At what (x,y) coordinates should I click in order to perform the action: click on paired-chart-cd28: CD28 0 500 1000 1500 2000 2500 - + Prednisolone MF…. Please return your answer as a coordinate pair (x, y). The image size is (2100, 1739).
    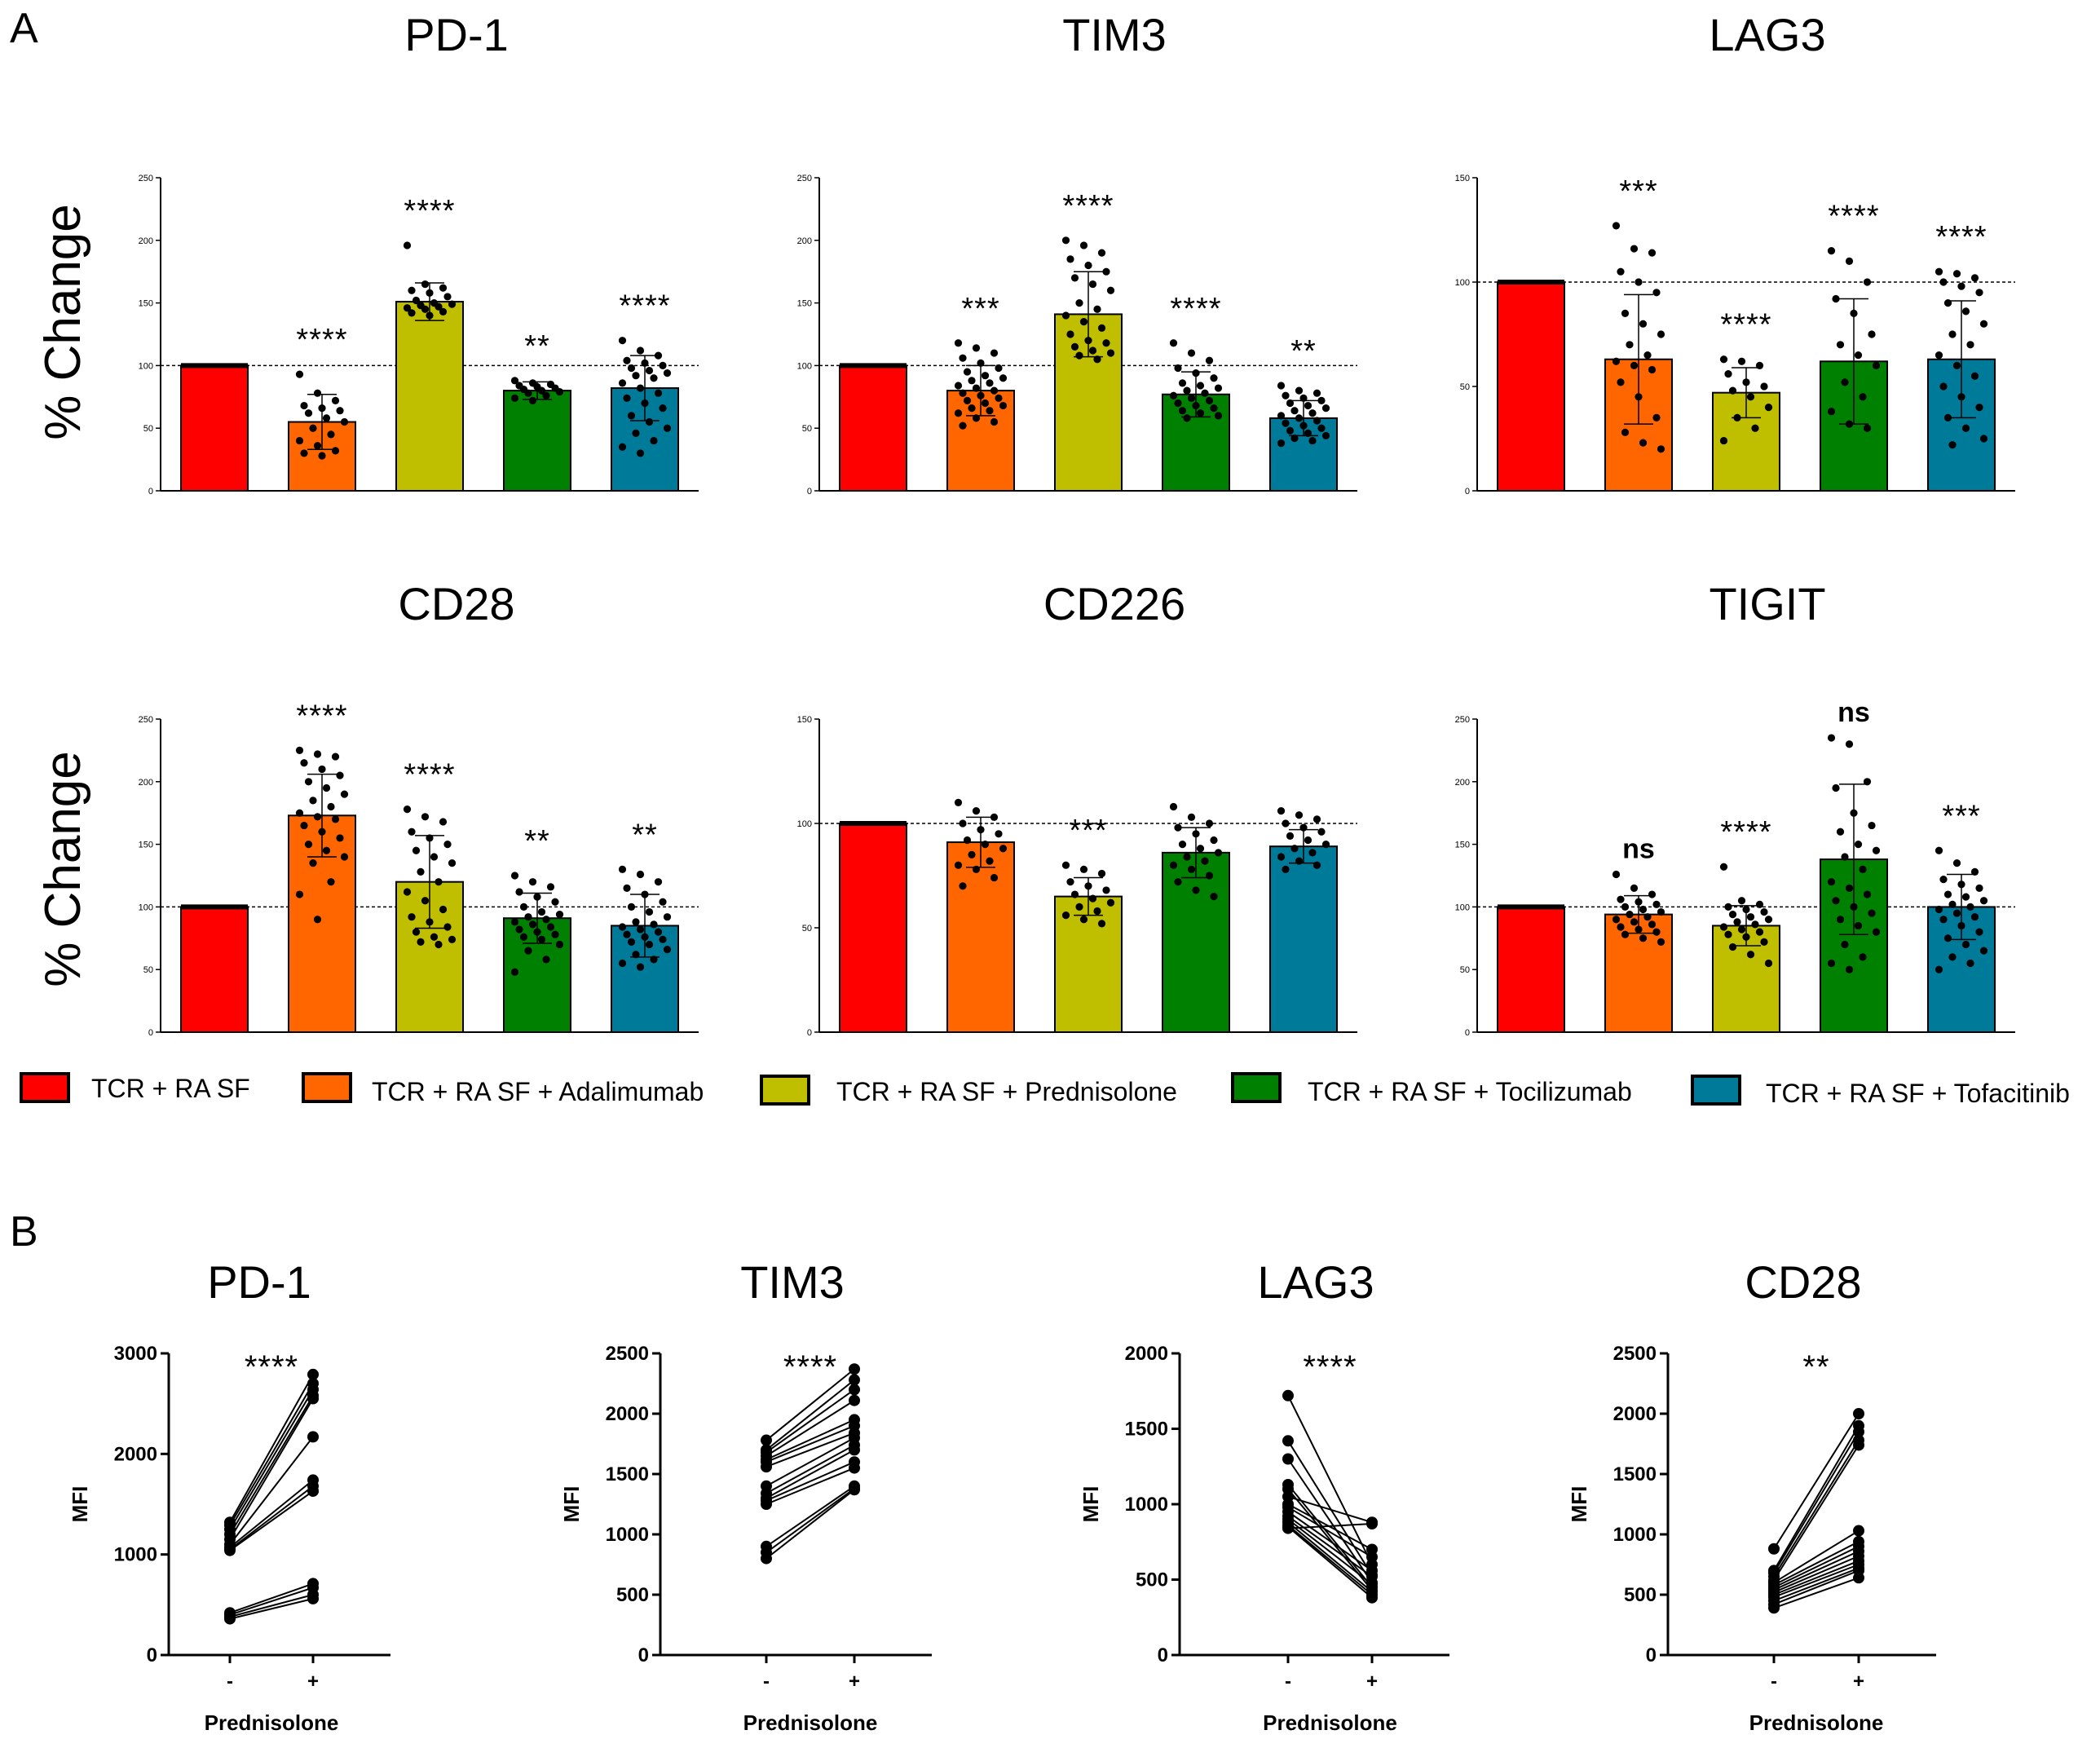
    Looking at the image, I should click on (1751, 1495).